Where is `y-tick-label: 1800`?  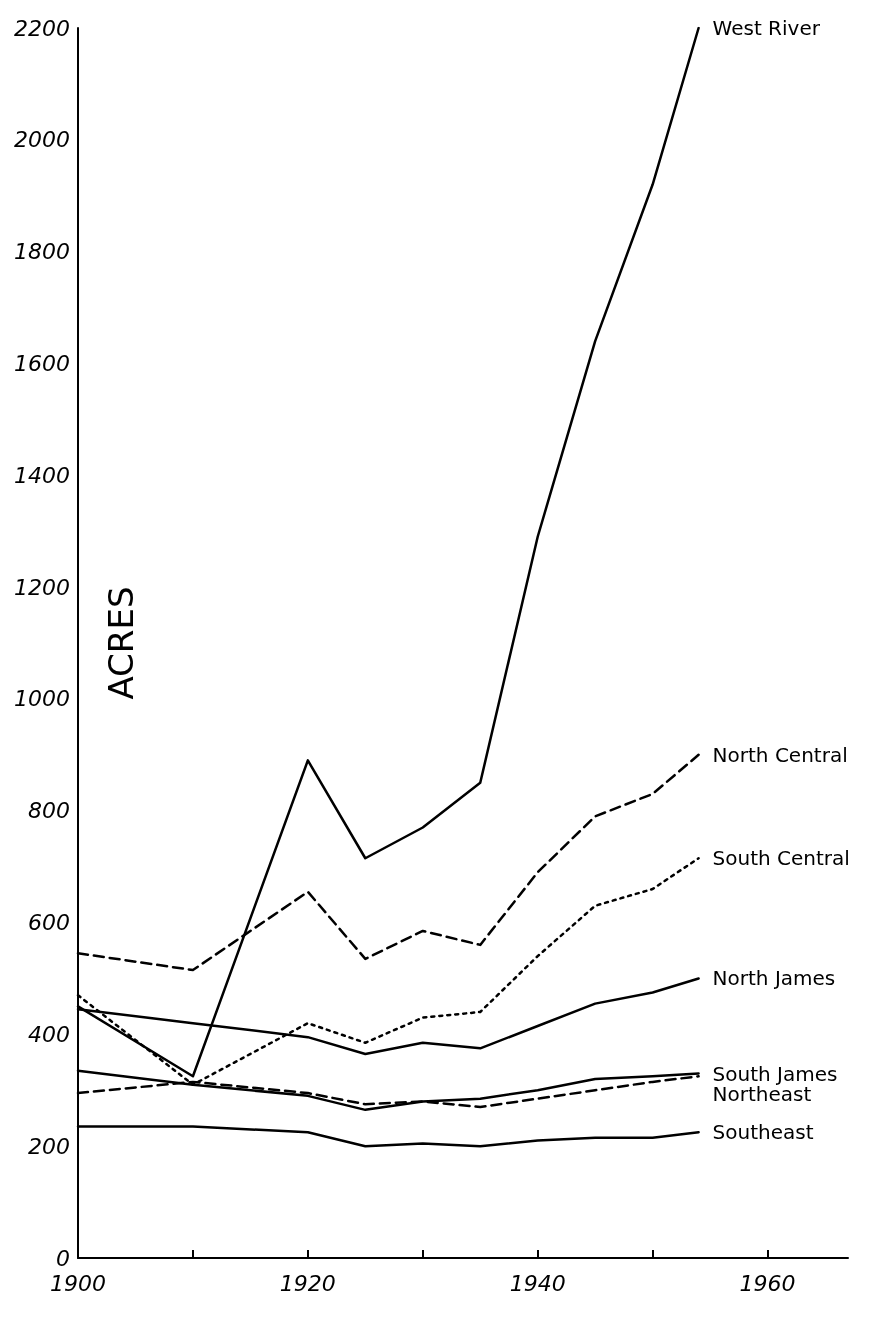 y-tick-label: 1800 is located at coordinates (42, 252).